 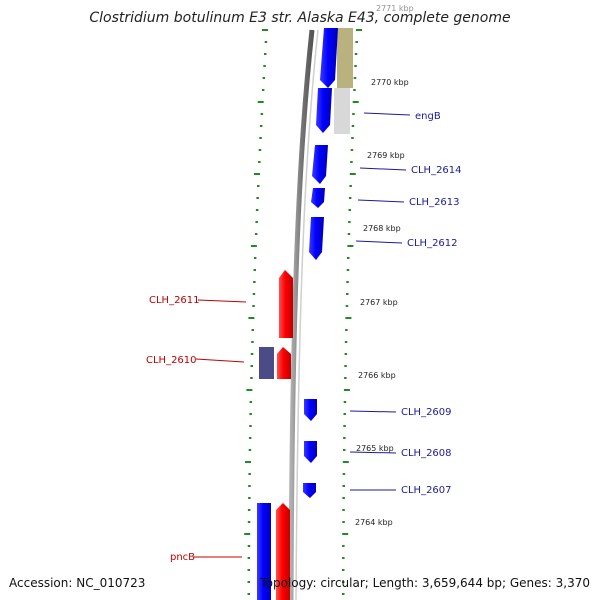 I want to click on kbp-marker: 2766 kbp, so click(x=377, y=375).